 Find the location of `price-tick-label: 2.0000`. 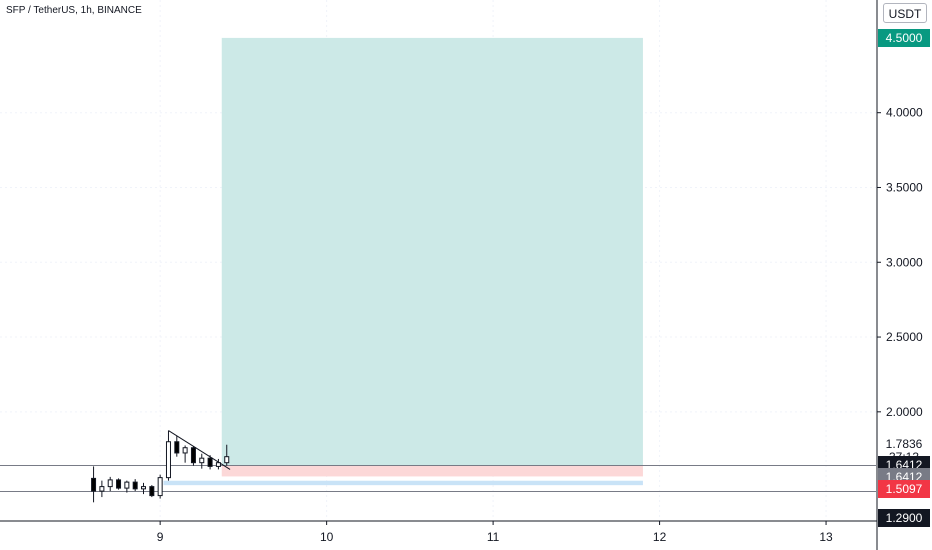

price-tick-label: 2.0000 is located at coordinates (904, 412).